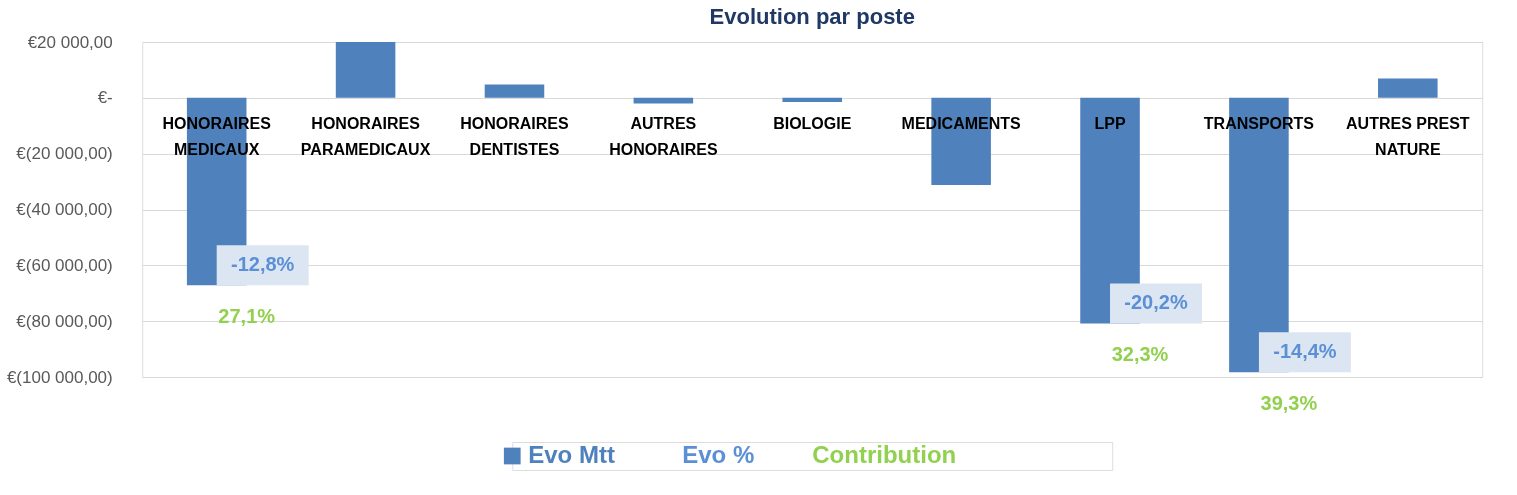 This screenshot has height=495, width=1517. What do you see at coordinates (812, 123) in the screenshot?
I see `x-tick-label: BIOLOGIE` at bounding box center [812, 123].